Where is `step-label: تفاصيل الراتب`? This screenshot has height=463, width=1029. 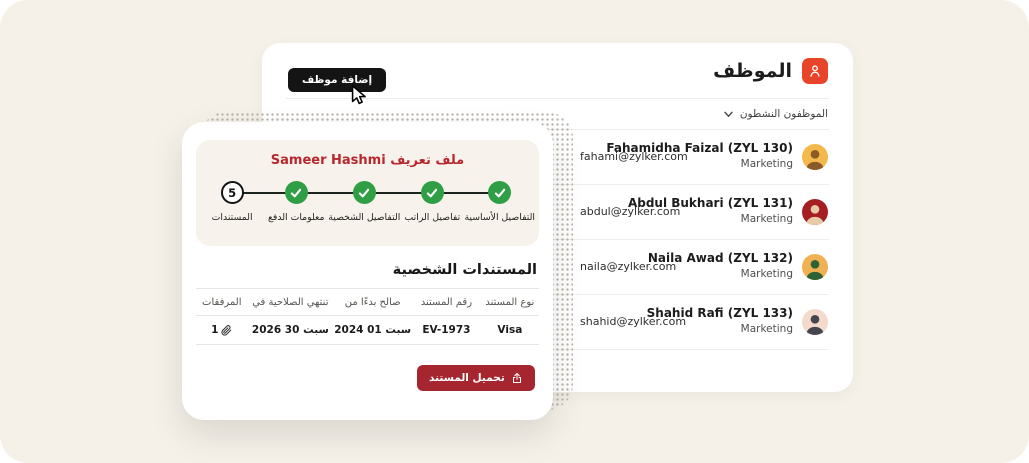
step-label: تفاصيل الراتب is located at coordinates (432, 217).